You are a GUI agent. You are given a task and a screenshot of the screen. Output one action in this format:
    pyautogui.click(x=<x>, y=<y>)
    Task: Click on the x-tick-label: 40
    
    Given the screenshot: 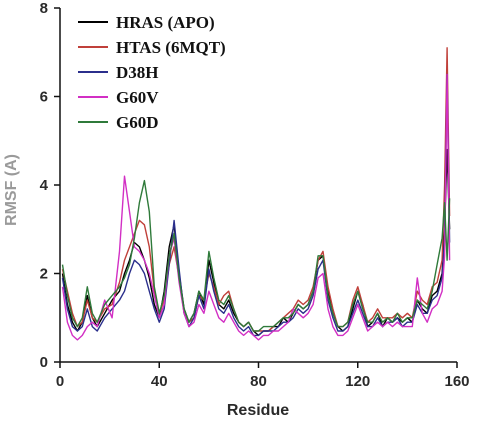 What is the action you would take?
    pyautogui.click(x=159, y=381)
    